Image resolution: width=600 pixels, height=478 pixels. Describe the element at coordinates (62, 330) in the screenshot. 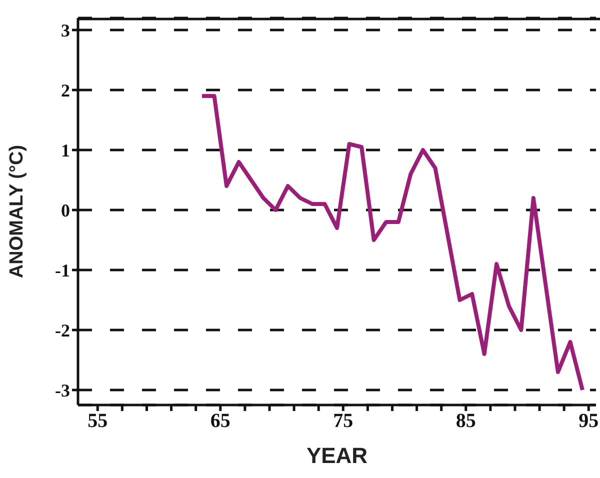

I see `y-tick-label: -2` at that location.